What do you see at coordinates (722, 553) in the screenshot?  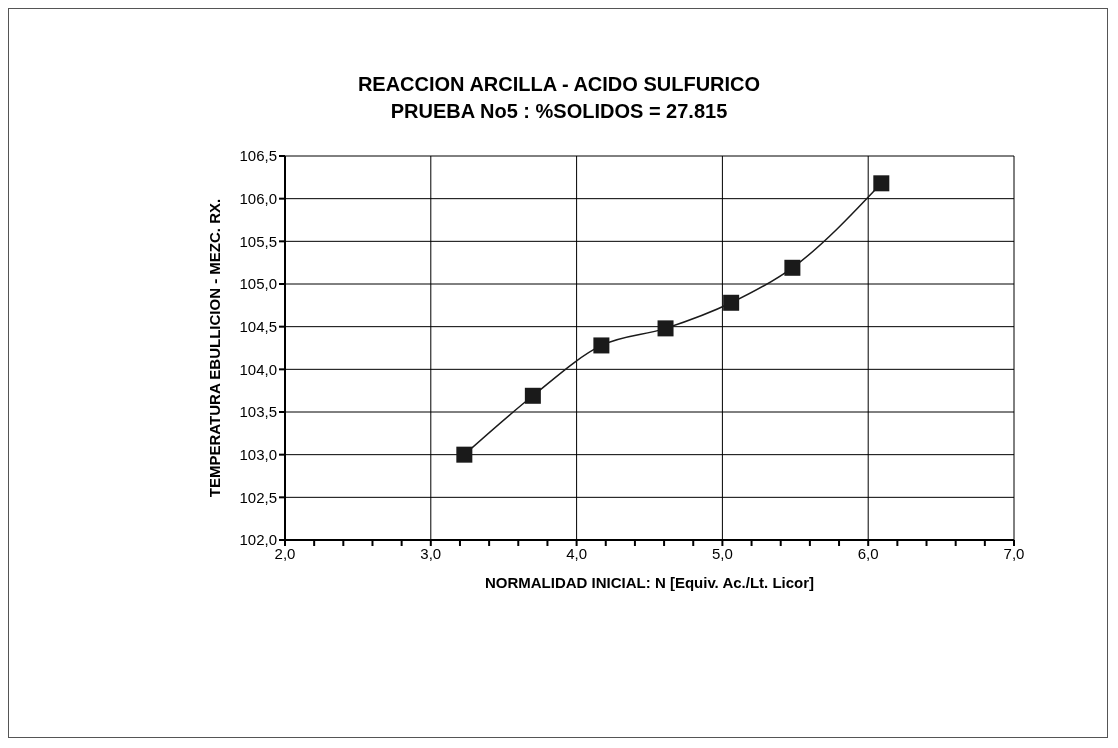 I see `x-tick-label: 5,0` at bounding box center [722, 553].